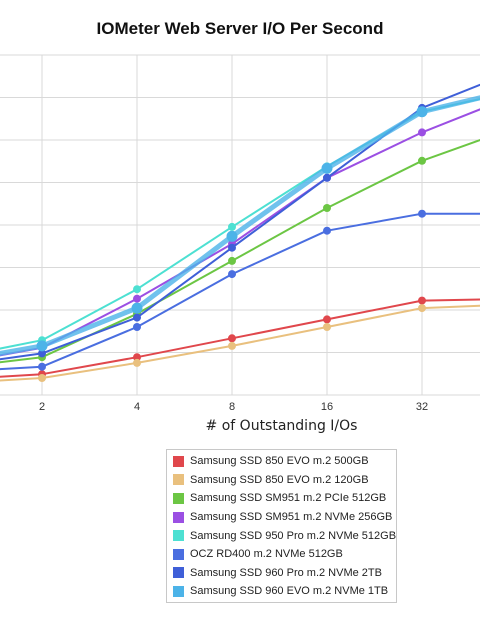 The height and width of the screenshot is (618, 480). What do you see at coordinates (422, 407) in the screenshot?
I see `x-tick-label: 32` at bounding box center [422, 407].